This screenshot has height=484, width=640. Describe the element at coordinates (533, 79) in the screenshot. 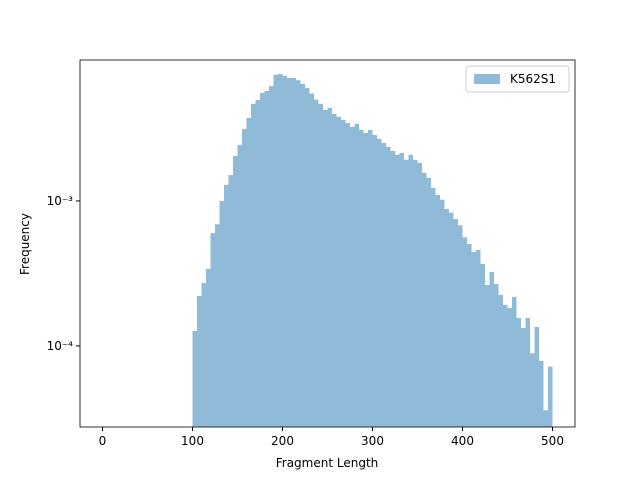

I see `legend-label: K562S1` at that location.